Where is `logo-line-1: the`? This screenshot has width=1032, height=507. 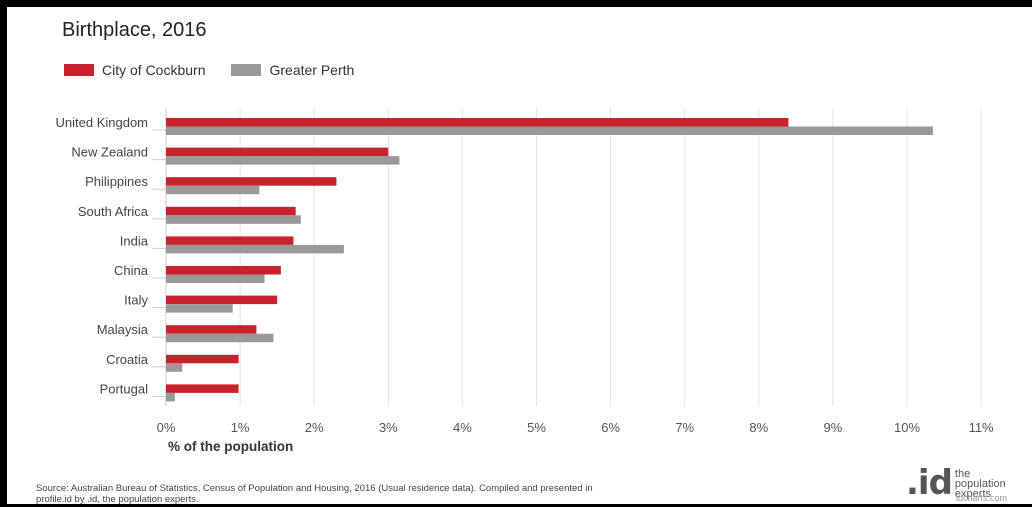
logo-line-1: the is located at coordinates (962, 474).